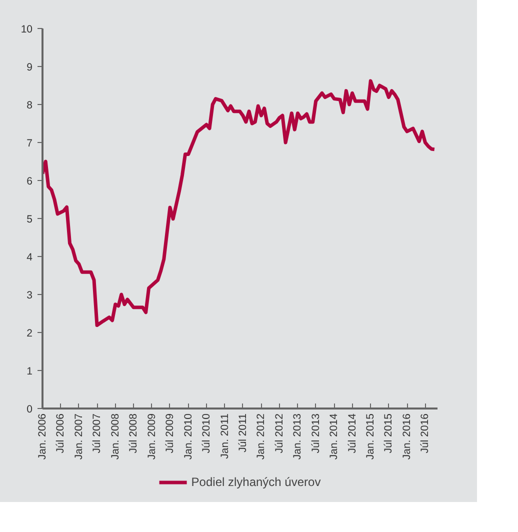 The image size is (518, 532). What do you see at coordinates (29, 144) in the screenshot?
I see `y-tick-label: 7` at bounding box center [29, 144].